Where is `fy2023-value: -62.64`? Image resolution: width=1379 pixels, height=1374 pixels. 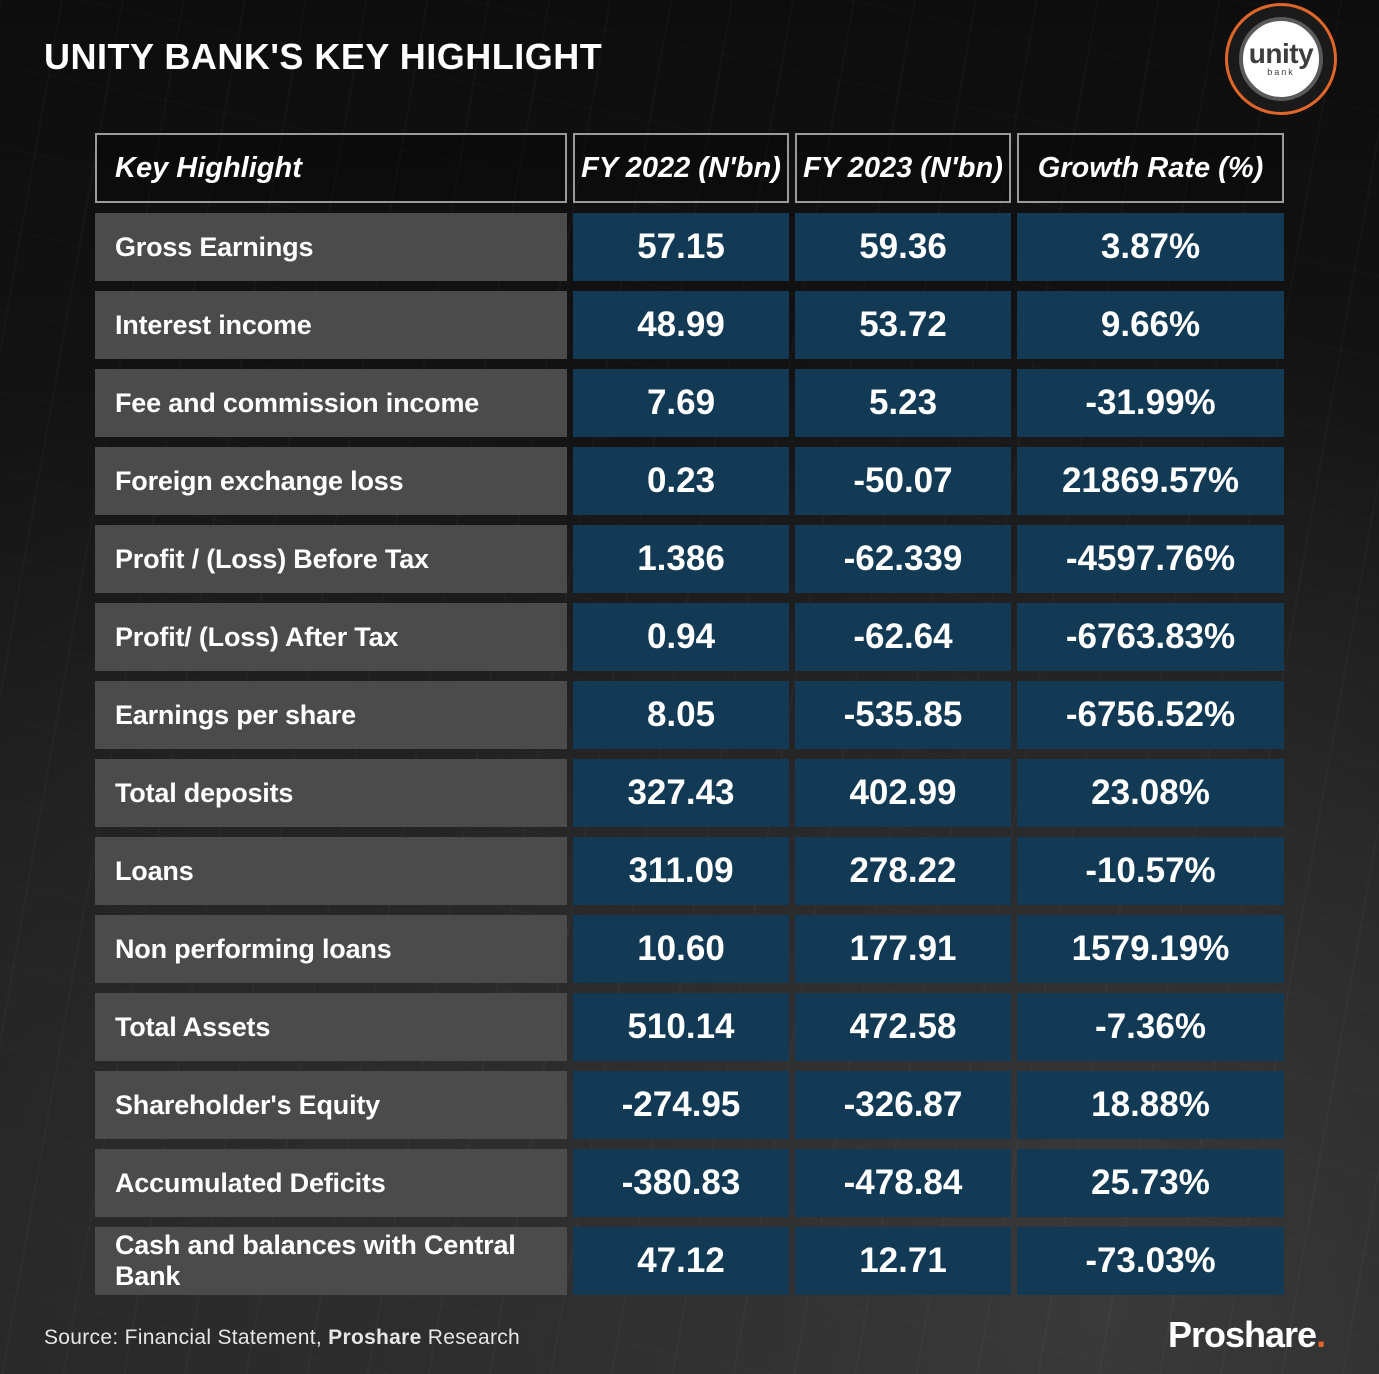
fy2023-value: -62.64 is located at coordinates (903, 637).